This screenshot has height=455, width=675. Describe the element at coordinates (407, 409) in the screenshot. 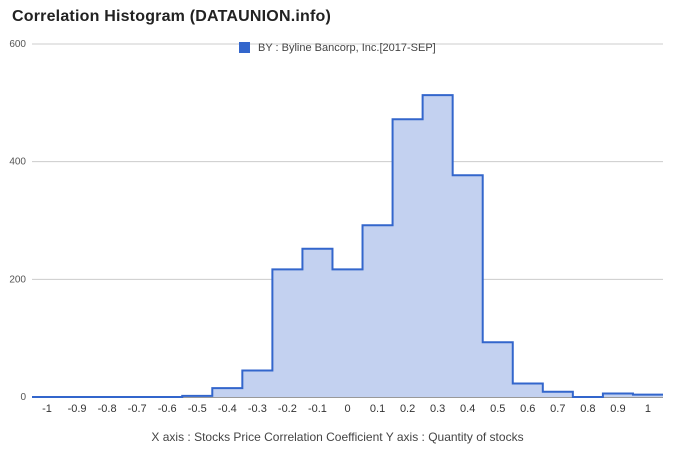

I see `x-tick-label: 0.2` at that location.